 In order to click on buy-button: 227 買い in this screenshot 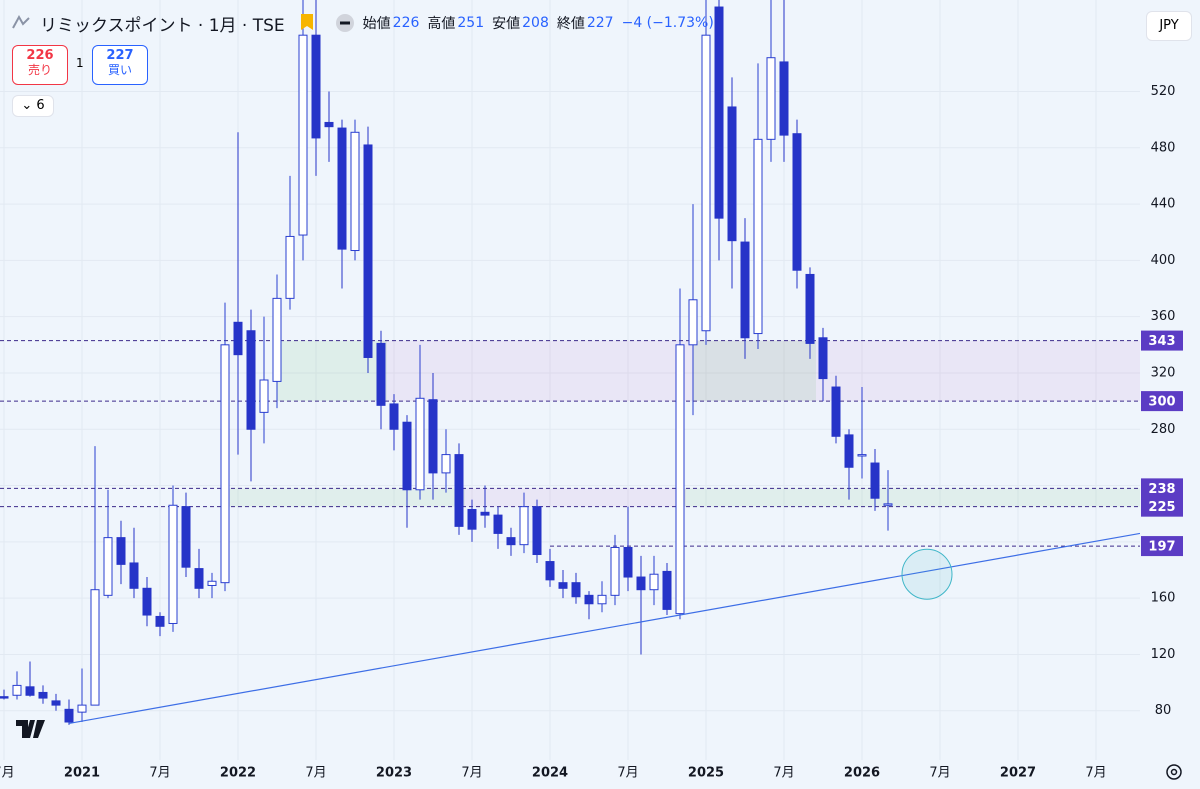, I will do `click(120, 65)`.